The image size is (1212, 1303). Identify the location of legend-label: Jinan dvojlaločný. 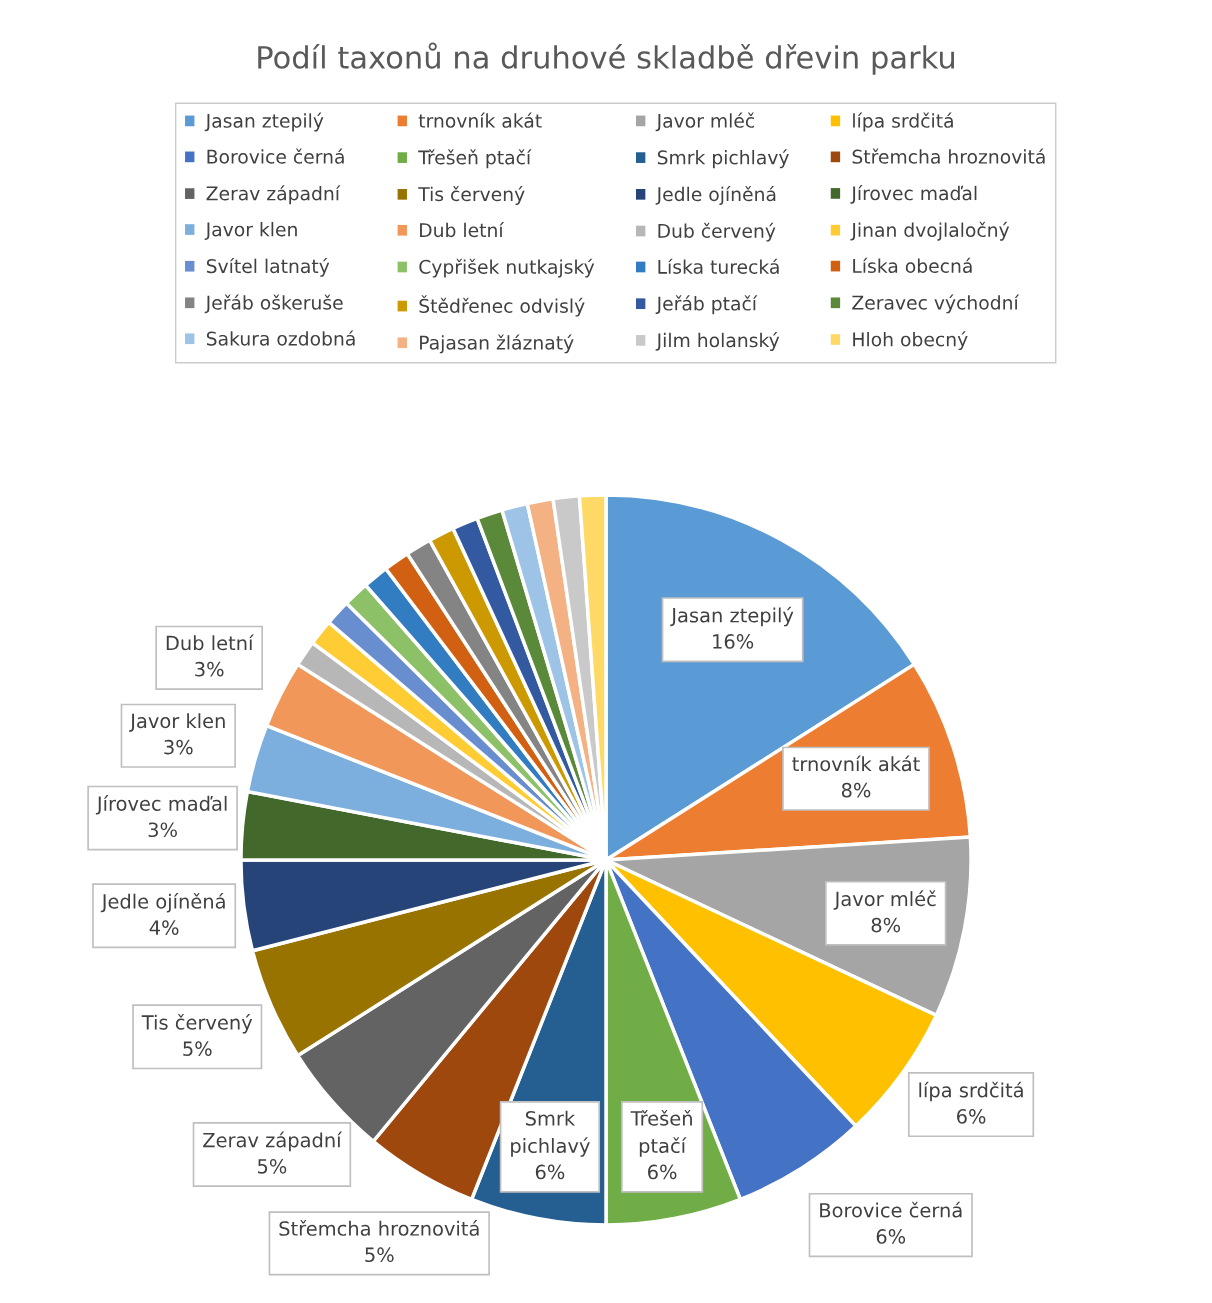
(930, 231).